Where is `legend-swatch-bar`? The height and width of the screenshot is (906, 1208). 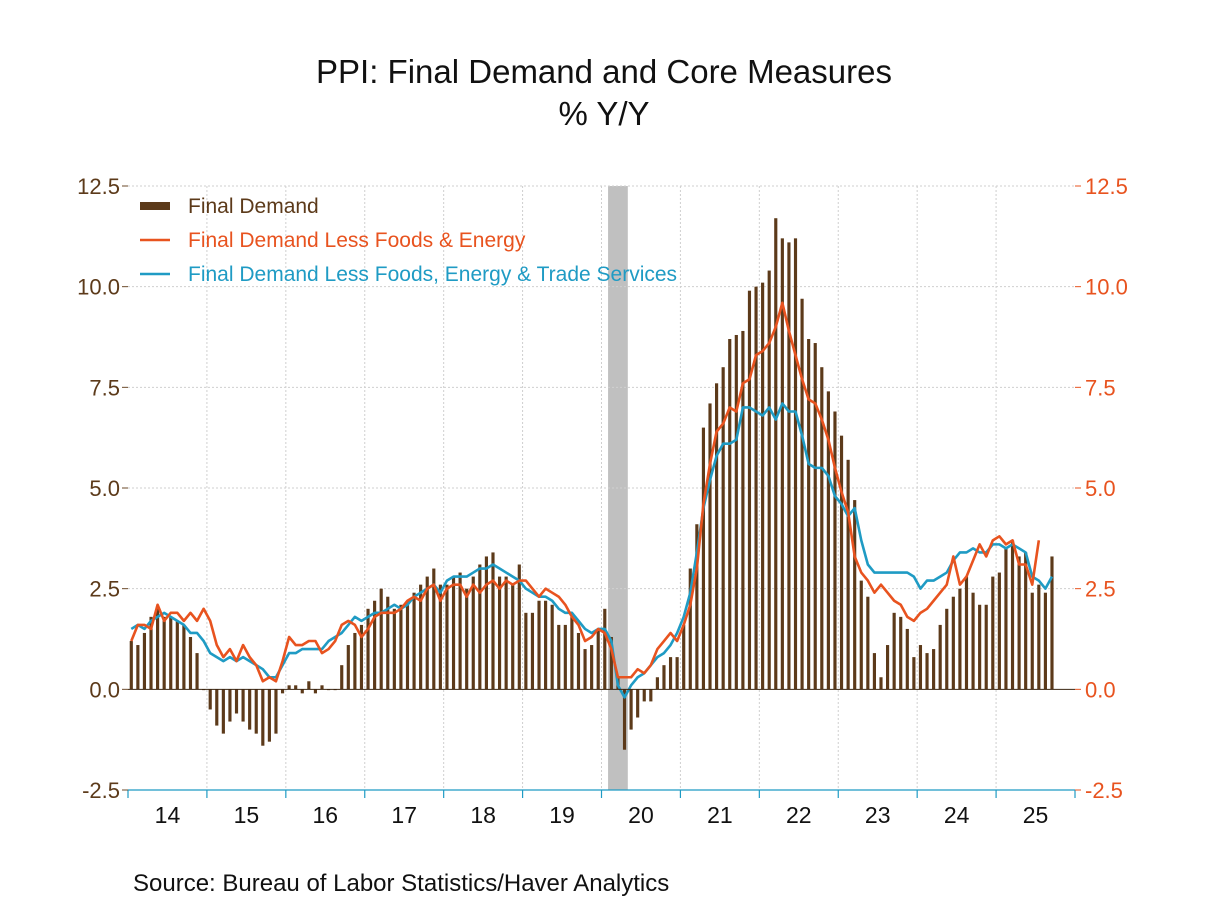 legend-swatch-bar is located at coordinates (155, 206).